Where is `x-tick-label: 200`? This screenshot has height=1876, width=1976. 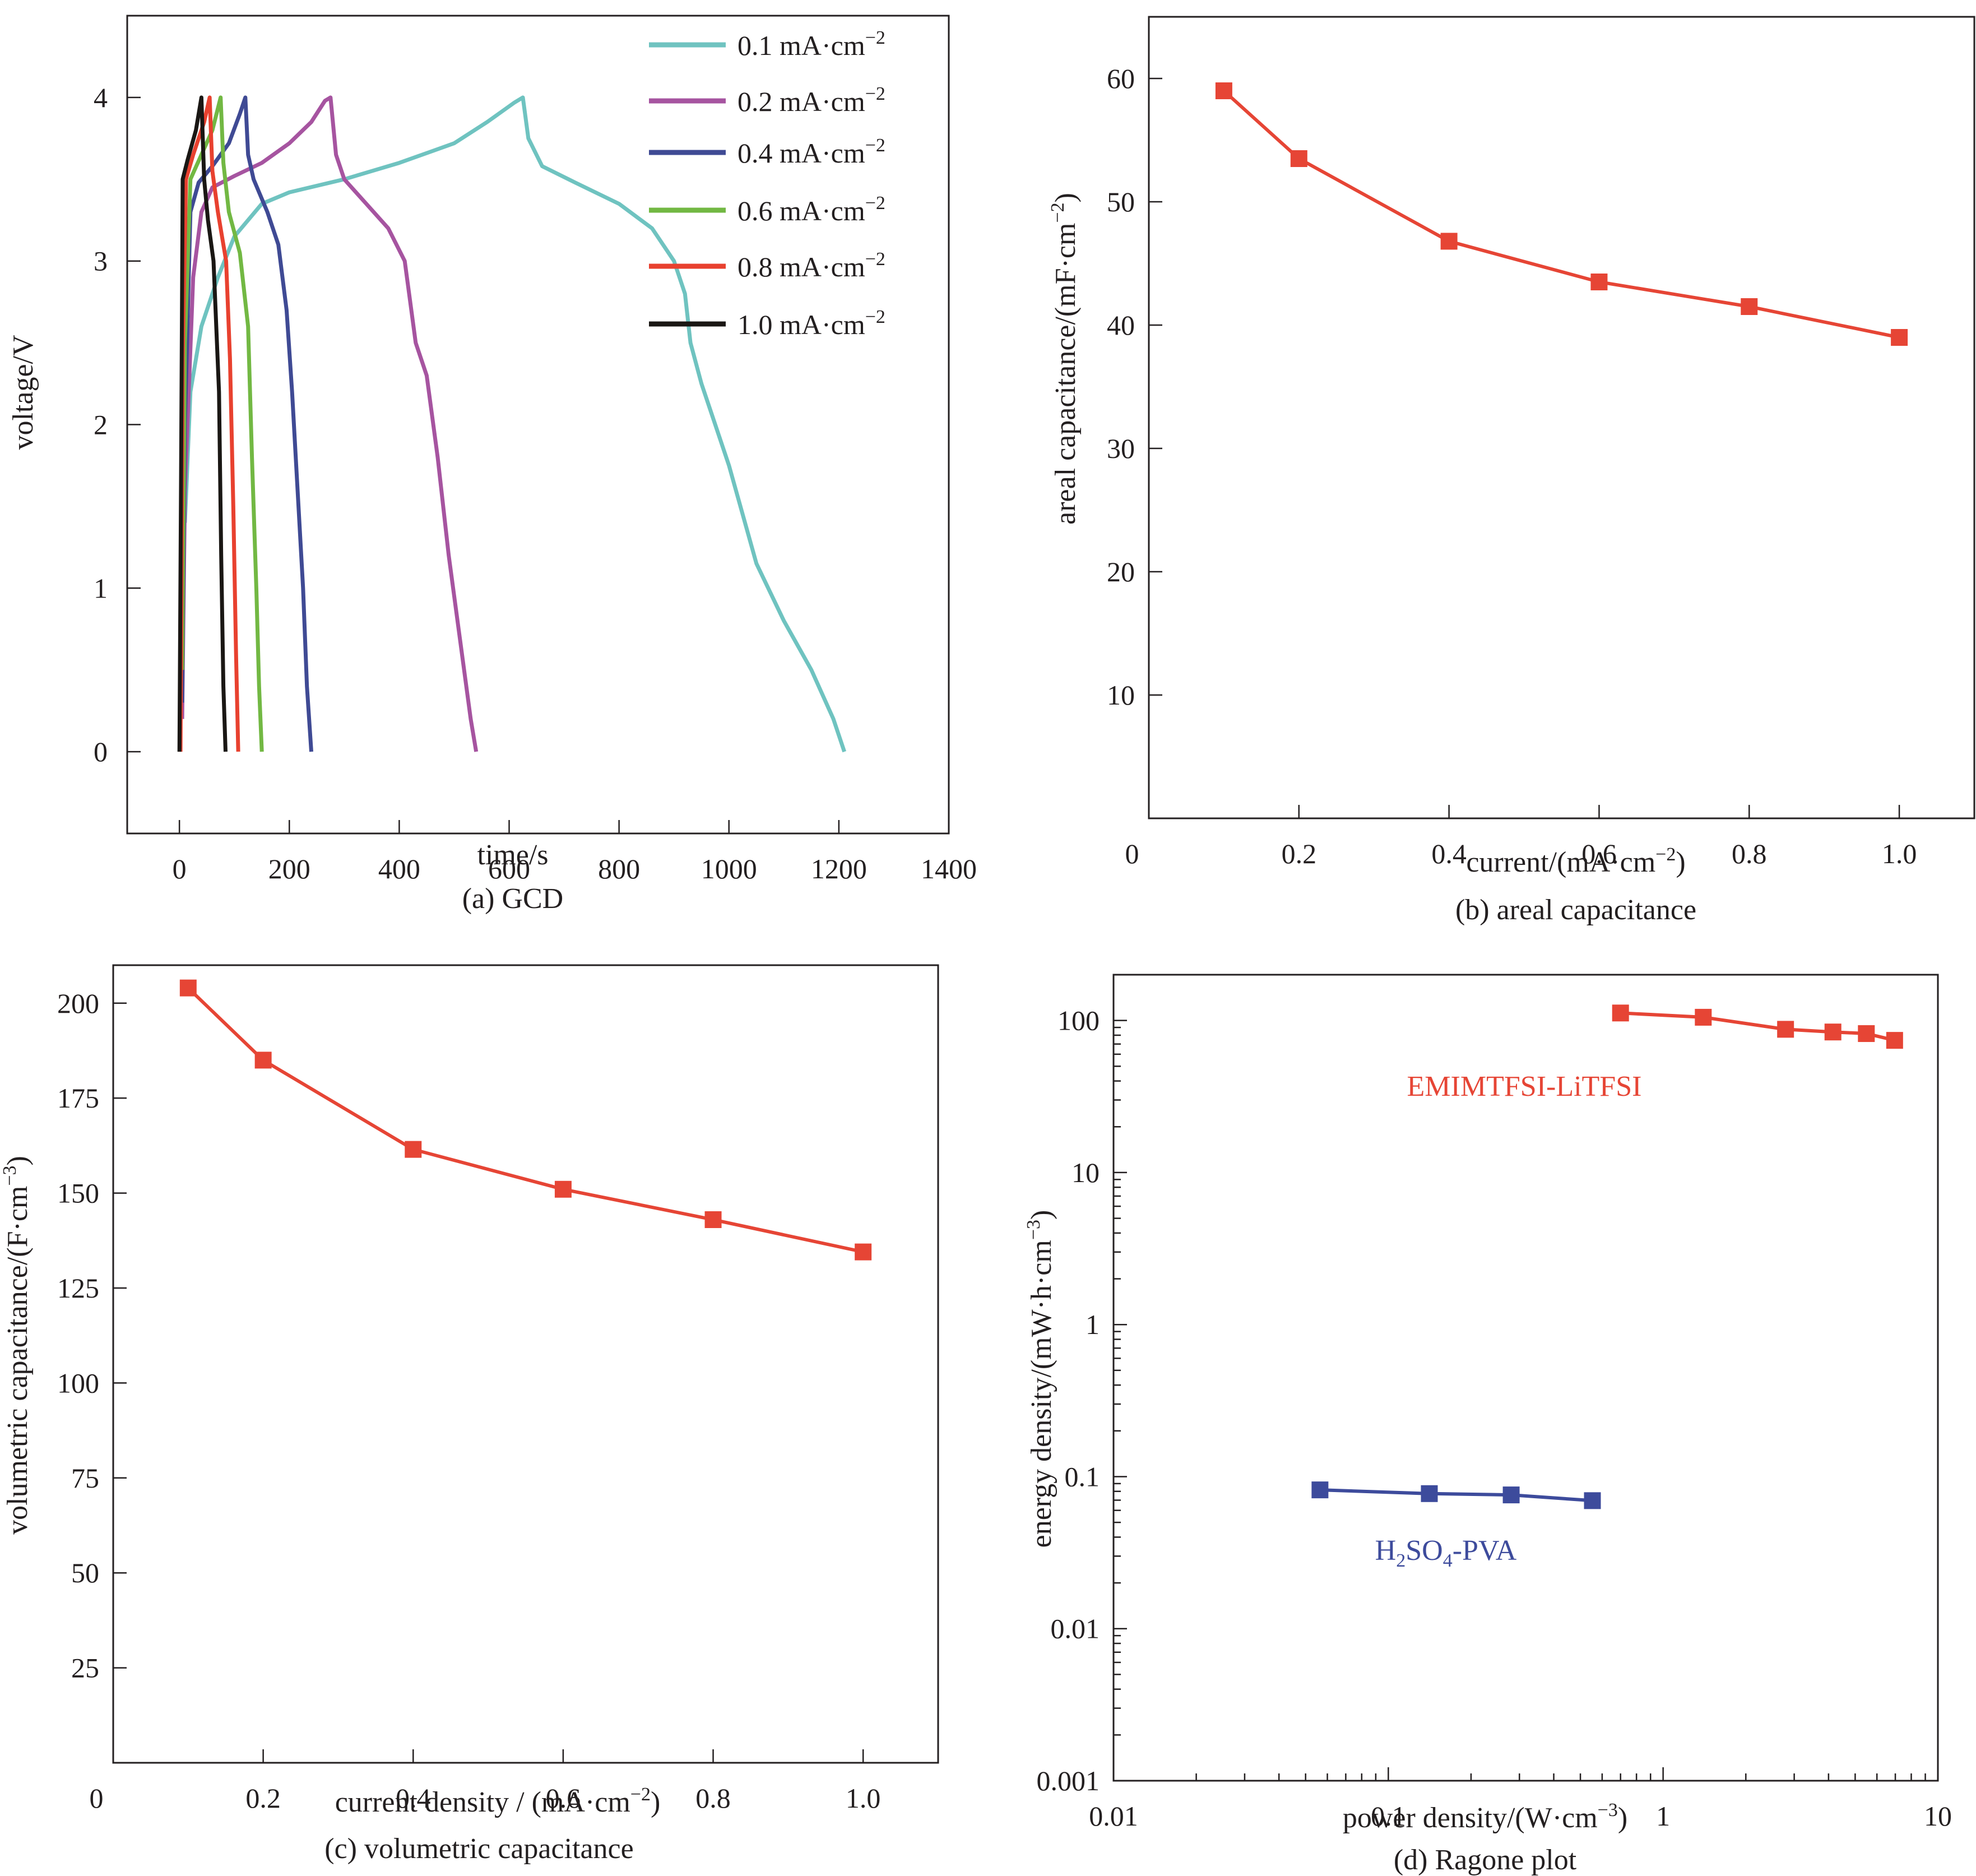
x-tick-label: 200 is located at coordinates (289, 868).